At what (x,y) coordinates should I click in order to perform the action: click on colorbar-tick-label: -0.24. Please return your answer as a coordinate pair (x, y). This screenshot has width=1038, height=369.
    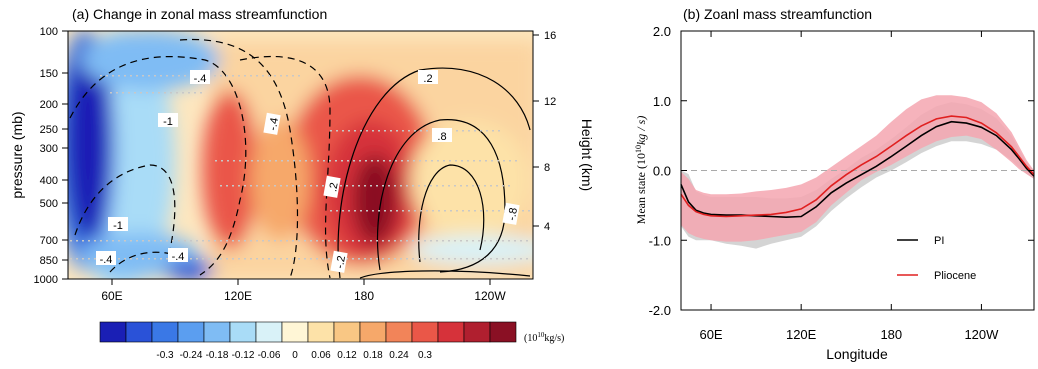
    Looking at the image, I should click on (191, 355).